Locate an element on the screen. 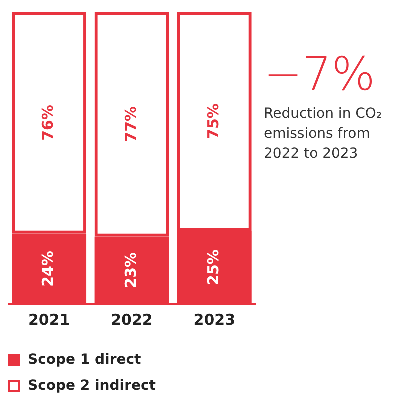 The image size is (405, 403). legend-label: Scope 1 direct is located at coordinates (85, 360).